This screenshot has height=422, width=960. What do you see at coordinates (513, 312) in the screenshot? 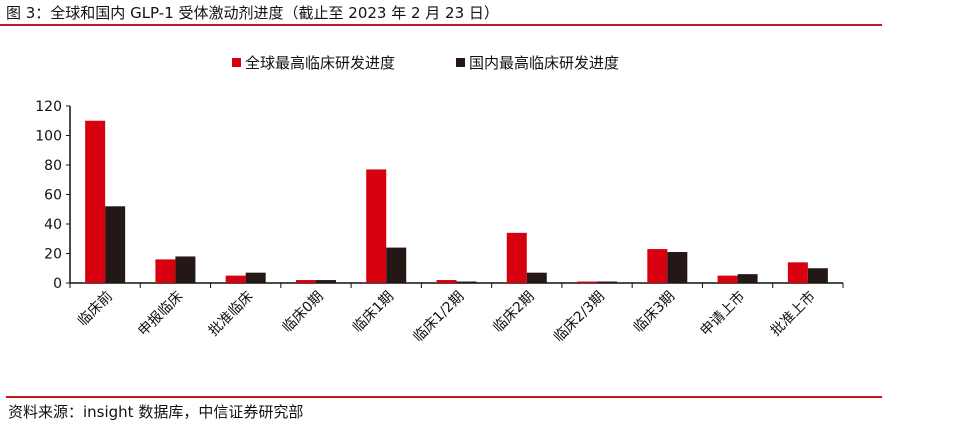
I see `x-tick-label: 临床2期` at bounding box center [513, 312].